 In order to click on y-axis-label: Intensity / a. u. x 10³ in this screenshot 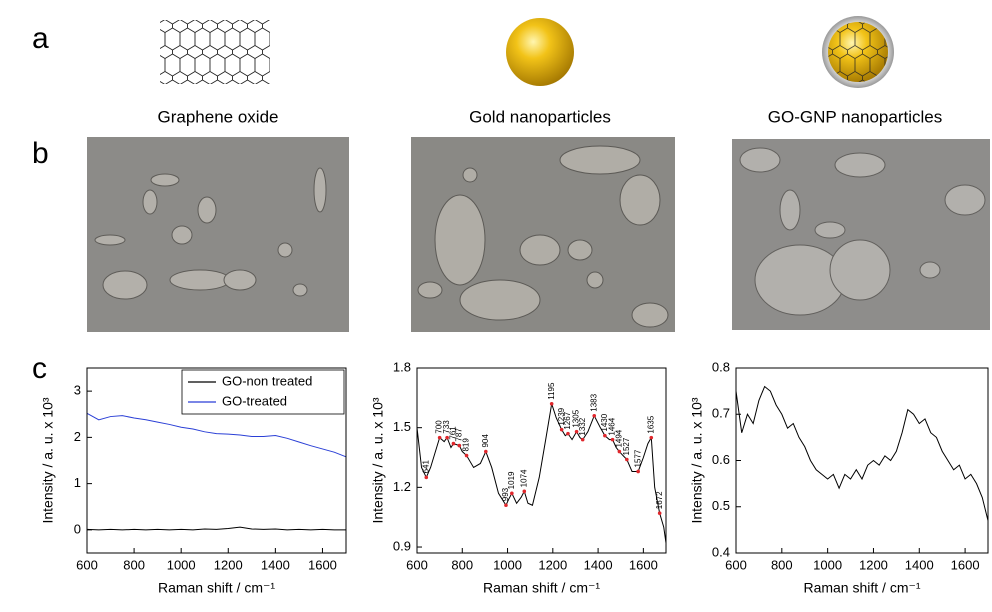, I will do `click(378, 460)`.